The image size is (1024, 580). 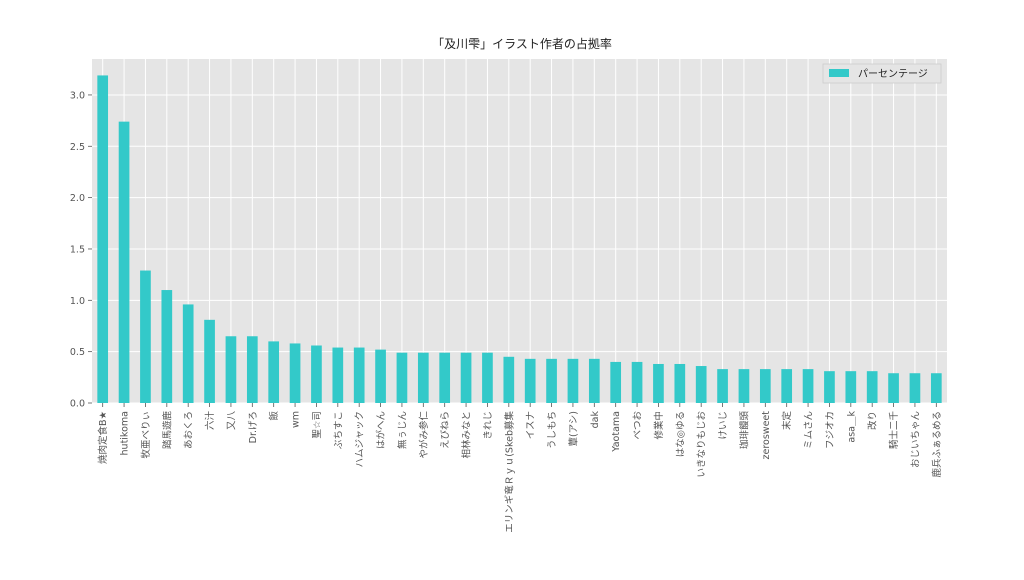 What do you see at coordinates (894, 430) in the screenshot?
I see `x-tick-label: 騎士二千` at bounding box center [894, 430].